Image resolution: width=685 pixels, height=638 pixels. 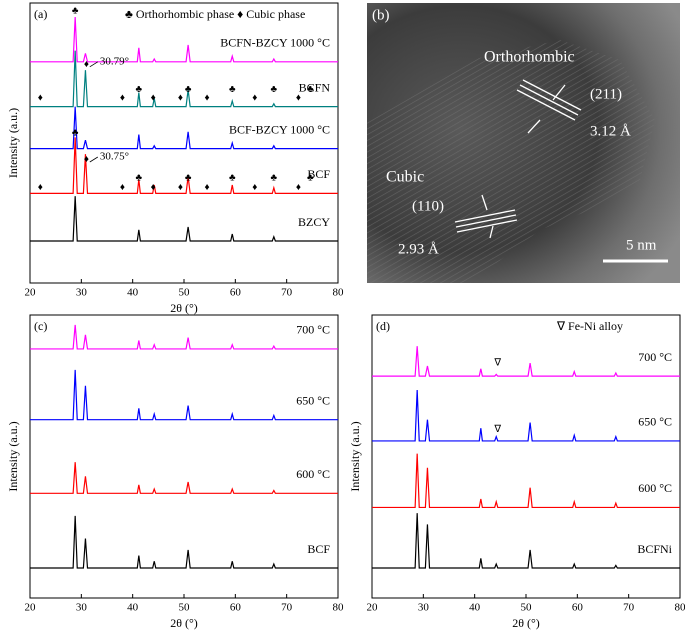 What do you see at coordinates (114, 157) in the screenshot?
I see `annotation: 30.75°` at bounding box center [114, 157].